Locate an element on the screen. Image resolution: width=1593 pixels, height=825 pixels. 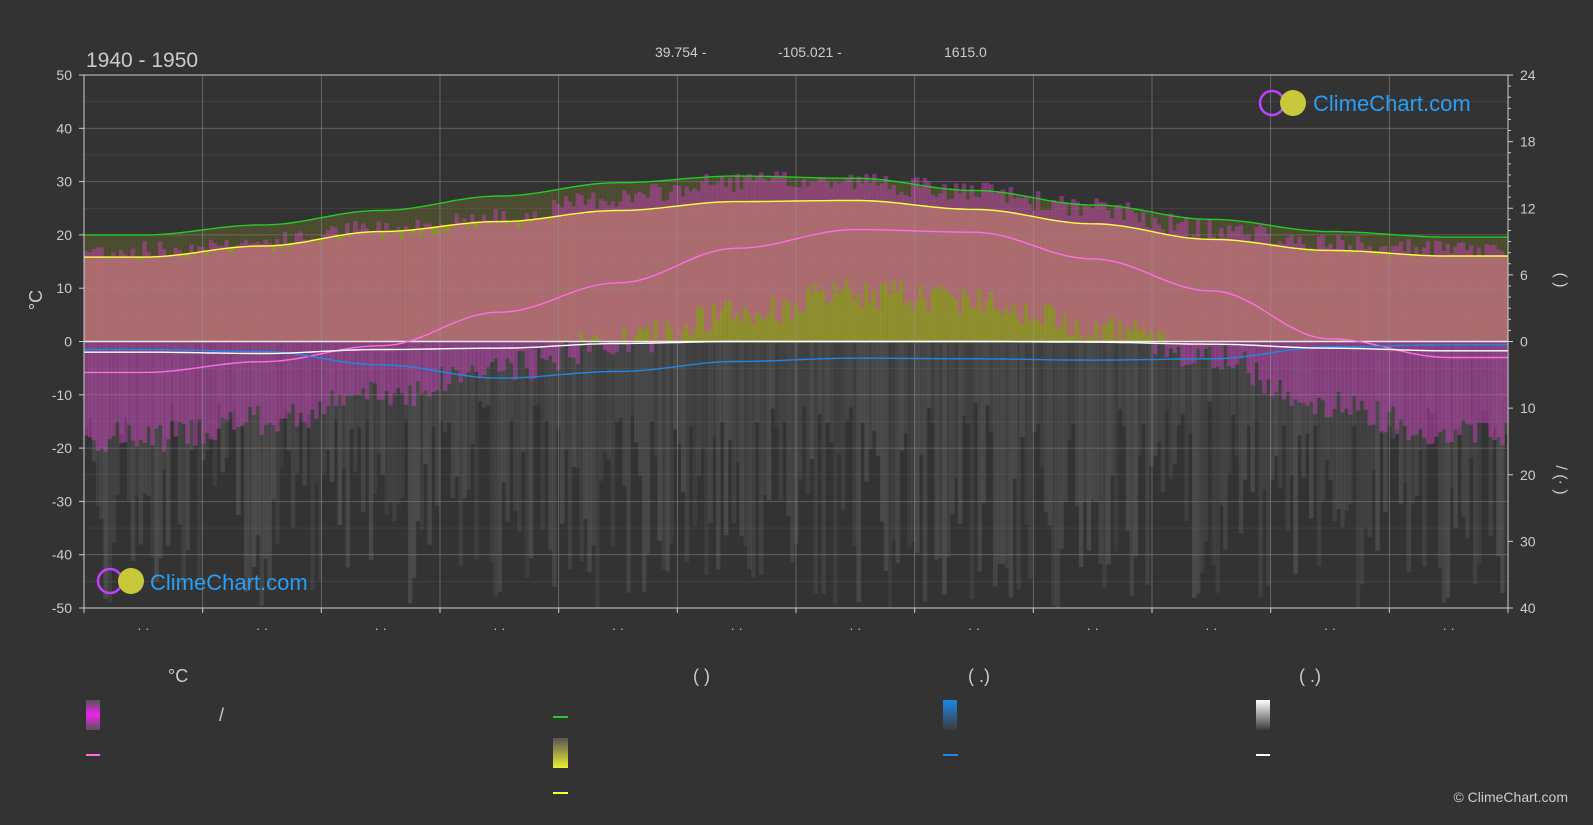
legend-sunshine-swatch is located at coordinates (560, 753).